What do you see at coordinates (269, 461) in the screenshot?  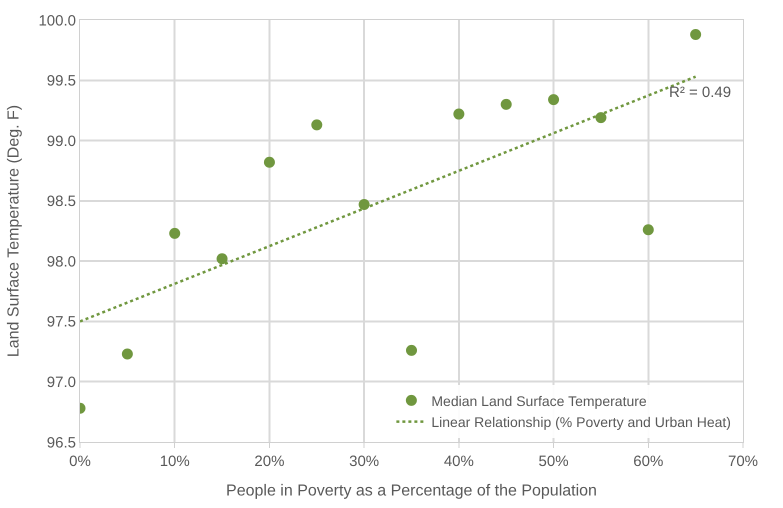 I see `x-tick-label: 20%` at bounding box center [269, 461].